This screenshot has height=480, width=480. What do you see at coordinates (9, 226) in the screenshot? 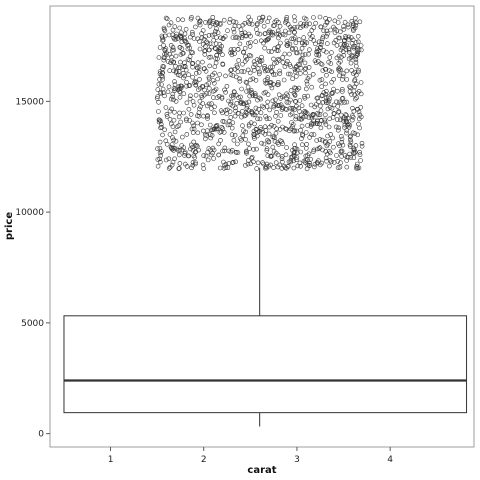
I see `y-axis-title: price` at bounding box center [9, 226].